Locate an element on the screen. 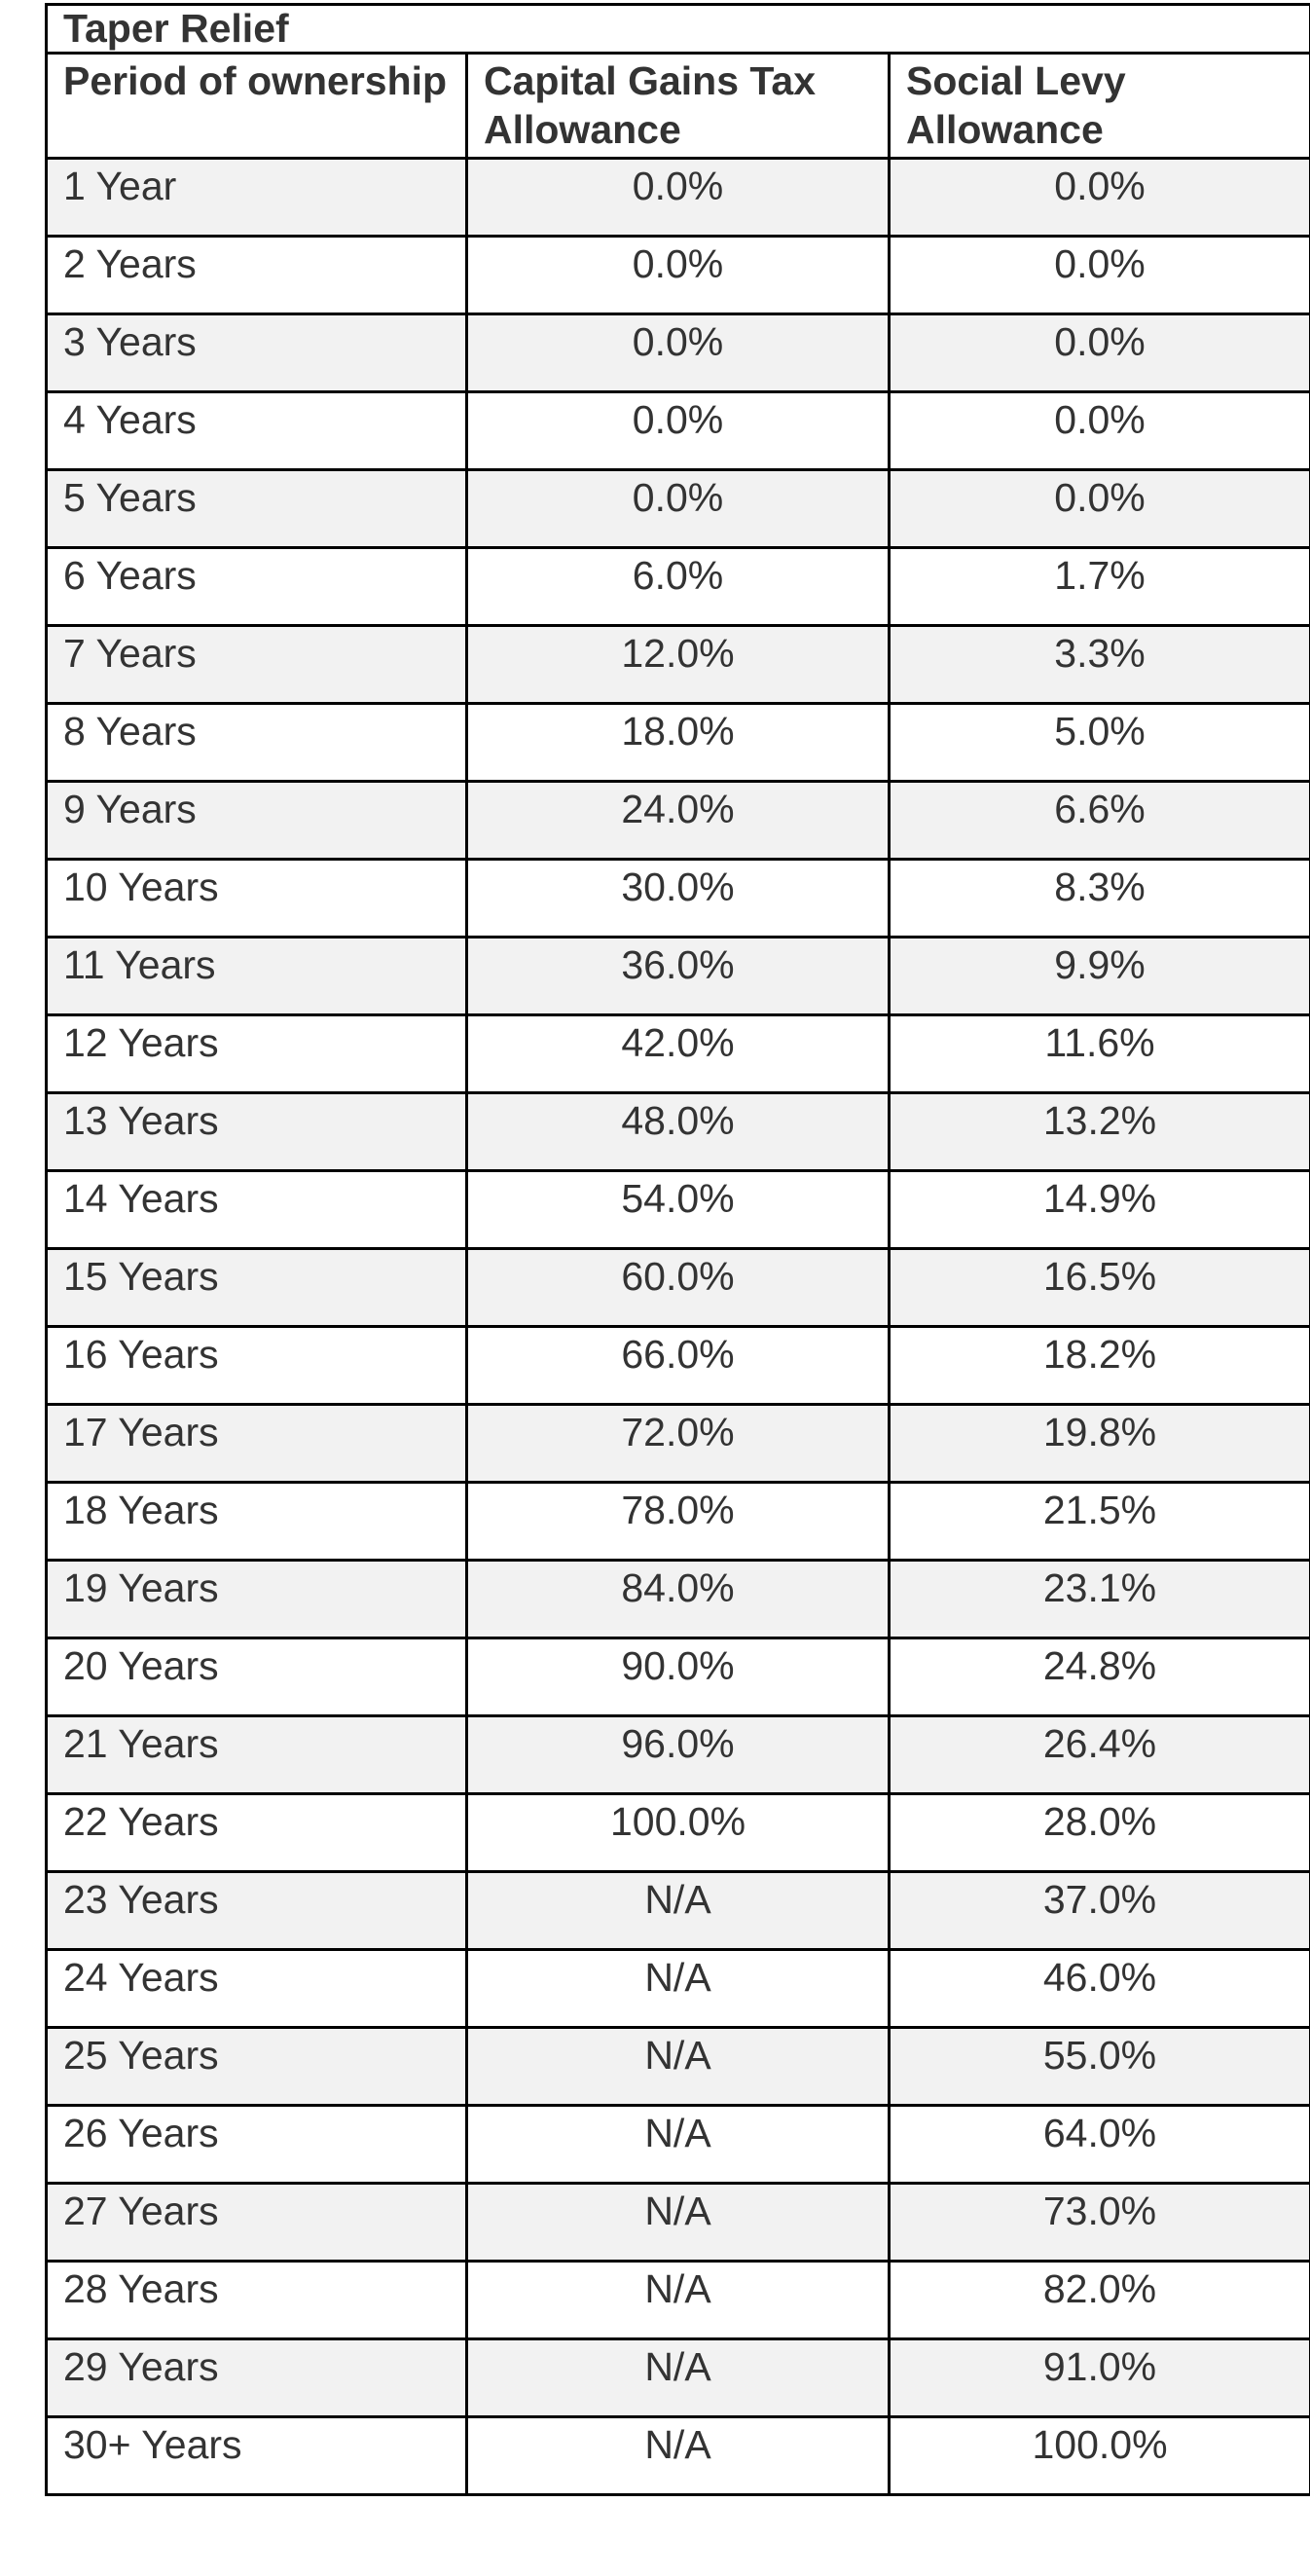 Image resolution: width=1310 pixels, height=2576 pixels. social-levy-cell: 100.0% is located at coordinates (1100, 2456).